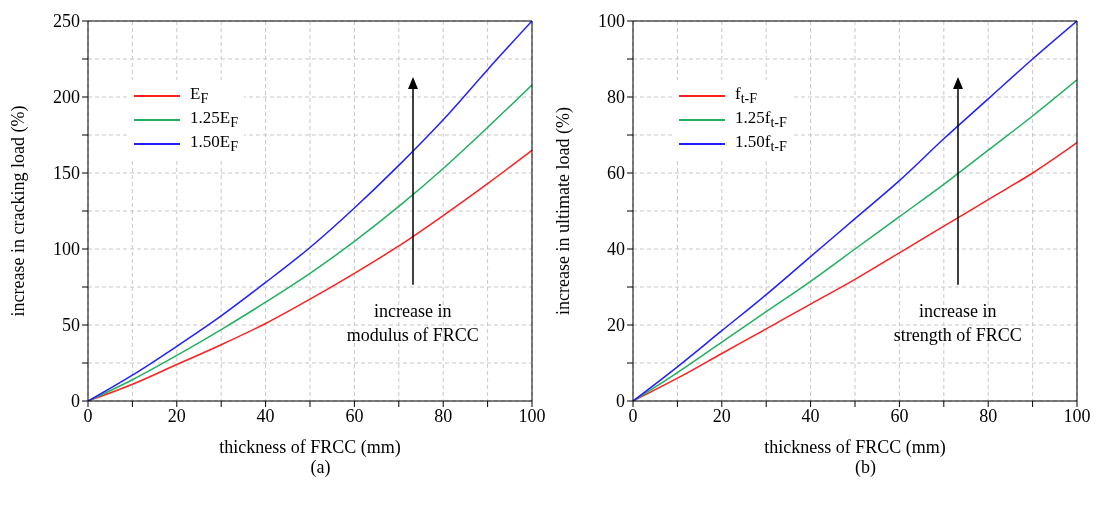 This screenshot has width=1113, height=518. Describe the element at coordinates (957, 323) in the screenshot. I see `annotation: increase in strength of FRCC` at that location.